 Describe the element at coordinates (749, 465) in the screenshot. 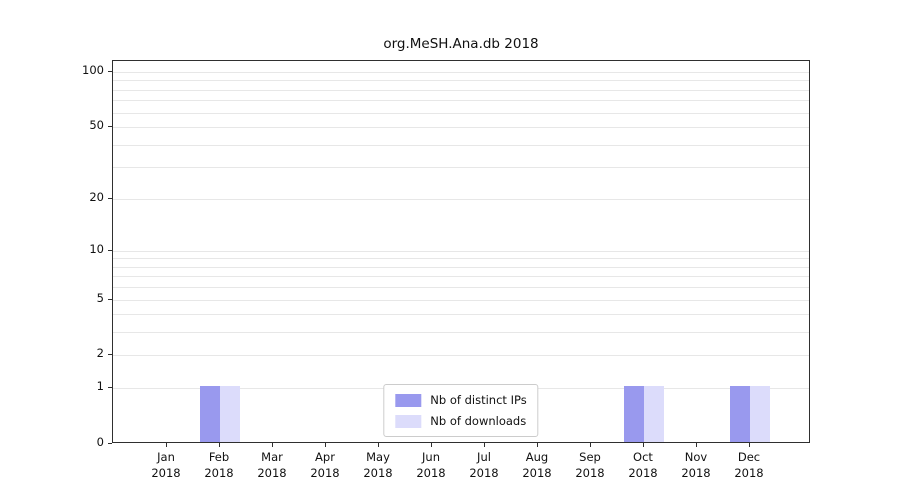

I see `x-tick-label: Dec 2018` at that location.